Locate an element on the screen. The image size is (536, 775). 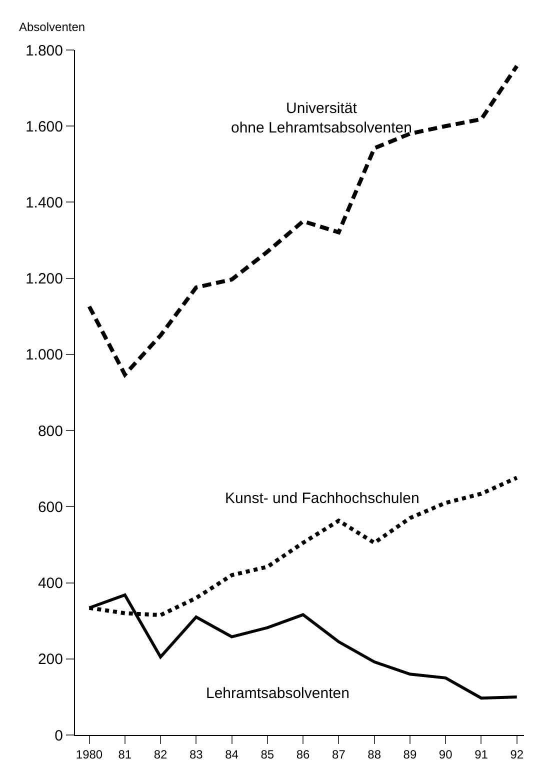
x-tick-label: 84 is located at coordinates (232, 754).